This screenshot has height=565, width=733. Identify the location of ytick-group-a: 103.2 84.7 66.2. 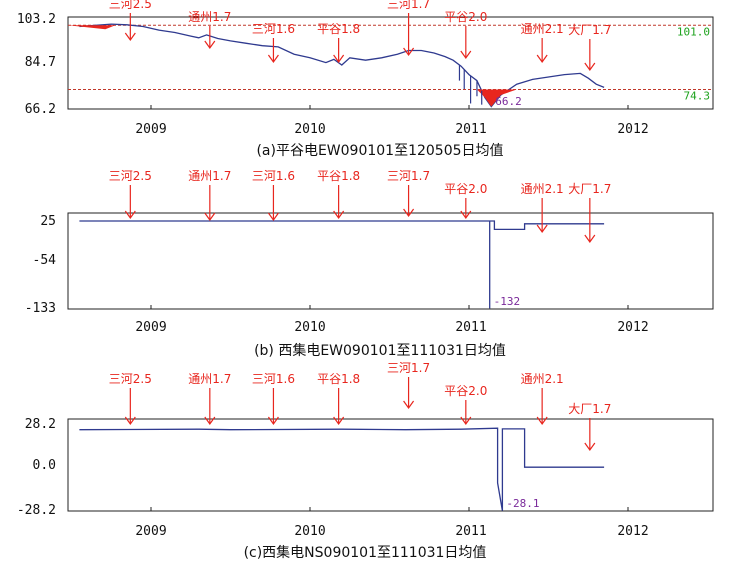
(36, 64).